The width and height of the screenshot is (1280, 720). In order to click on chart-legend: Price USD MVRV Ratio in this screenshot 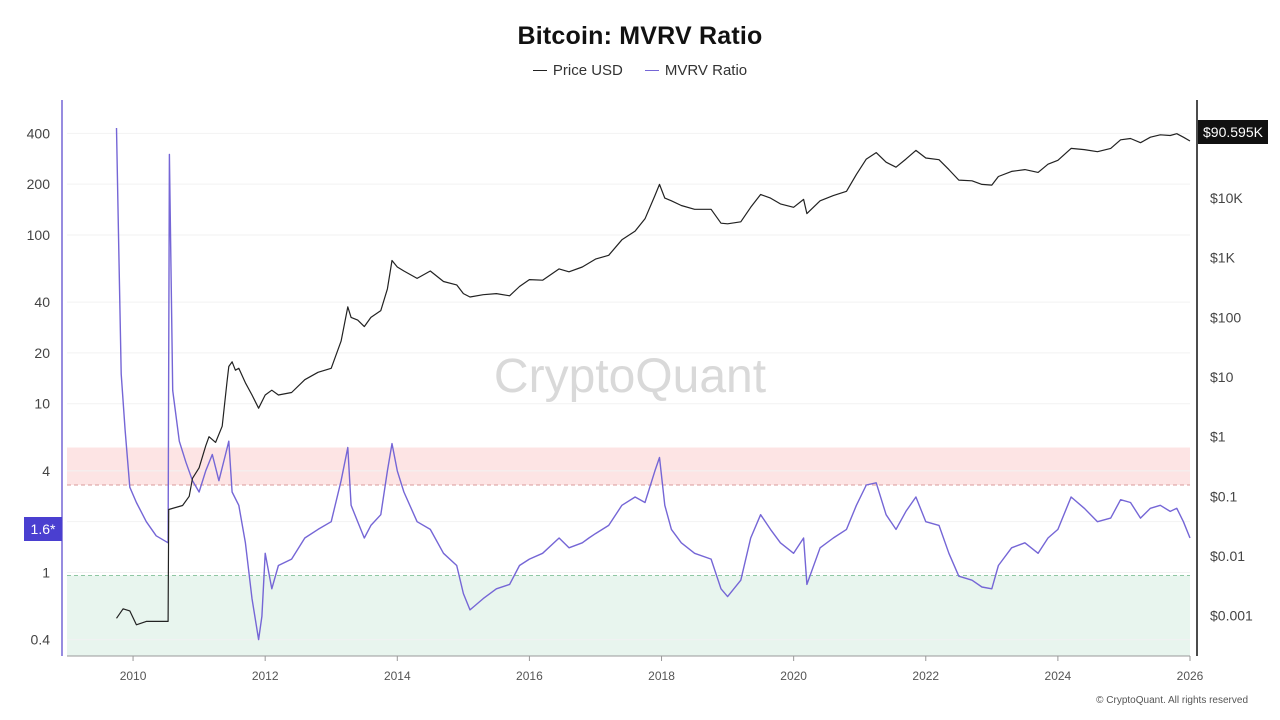, I will do `click(640, 70)`.